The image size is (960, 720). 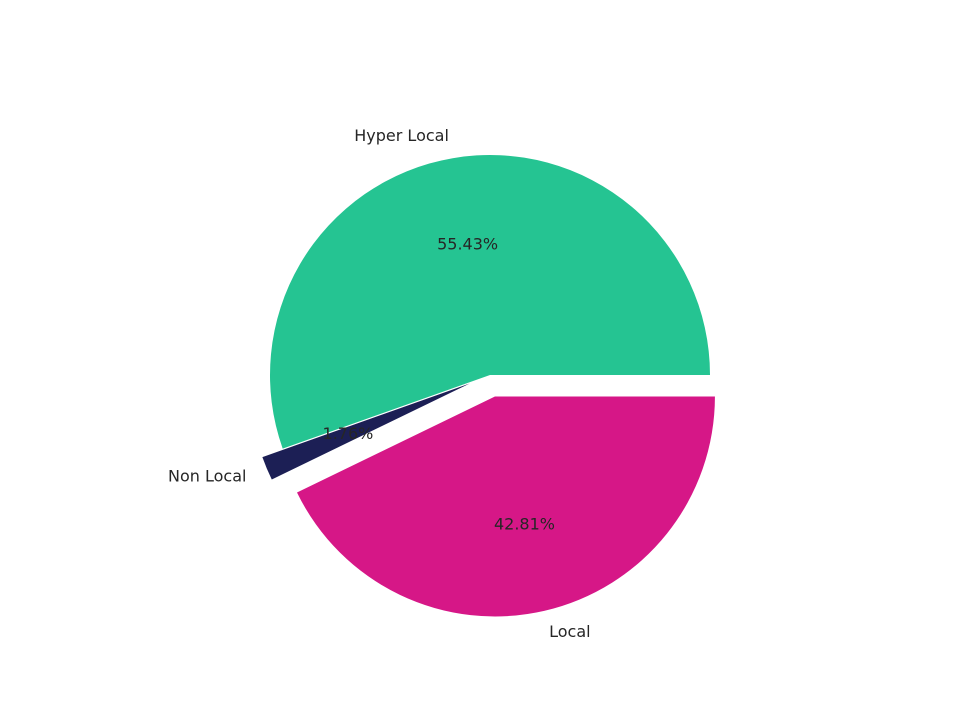 What do you see at coordinates (348, 433) in the screenshot?
I see `slice-percent-non-local: 1.76%` at bounding box center [348, 433].